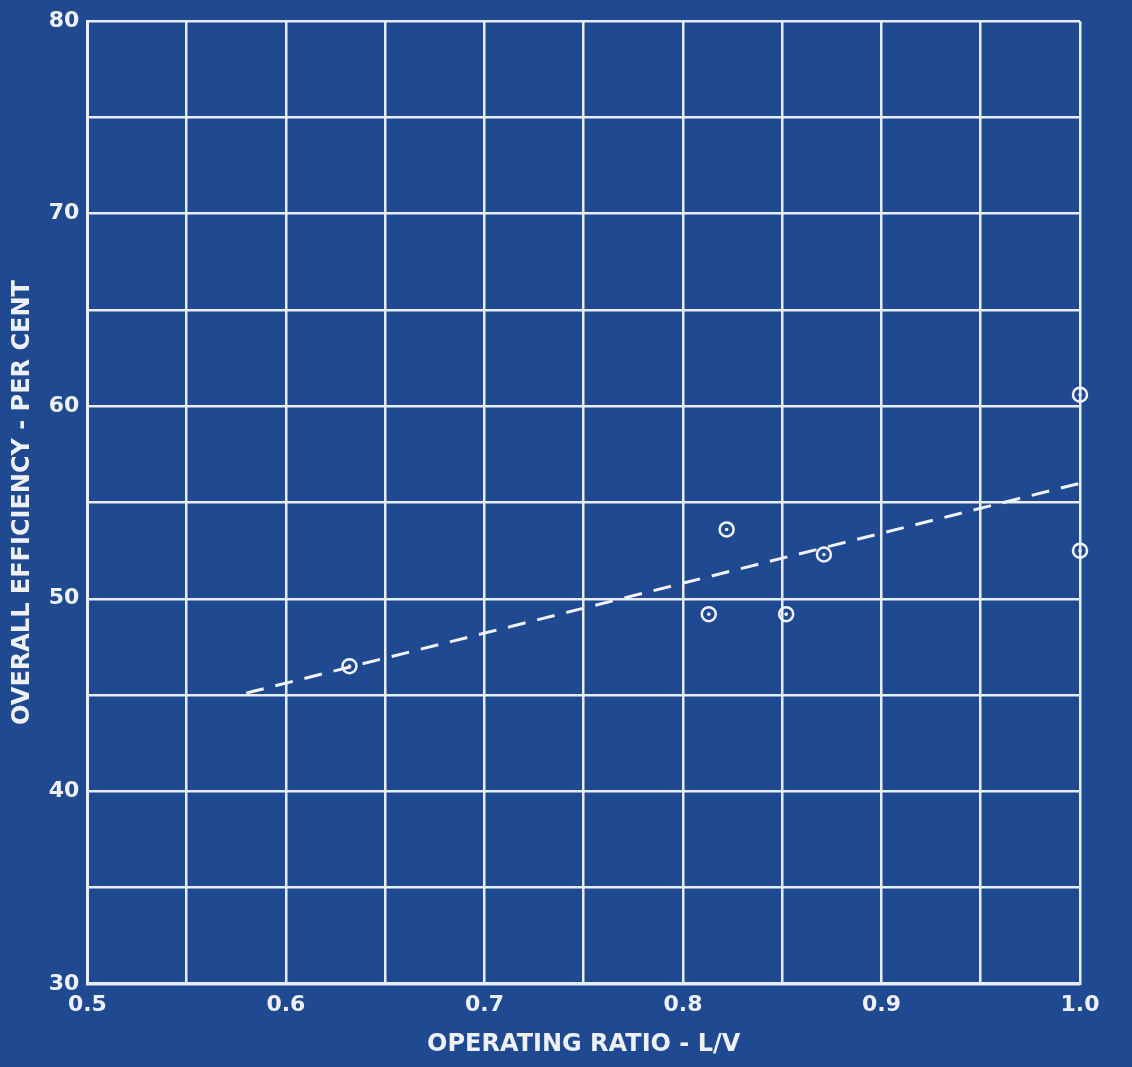 Image resolution: width=1132 pixels, height=1067 pixels. Describe the element at coordinates (1080, 1003) in the screenshot. I see `x-tick-label: 1.0` at that location.